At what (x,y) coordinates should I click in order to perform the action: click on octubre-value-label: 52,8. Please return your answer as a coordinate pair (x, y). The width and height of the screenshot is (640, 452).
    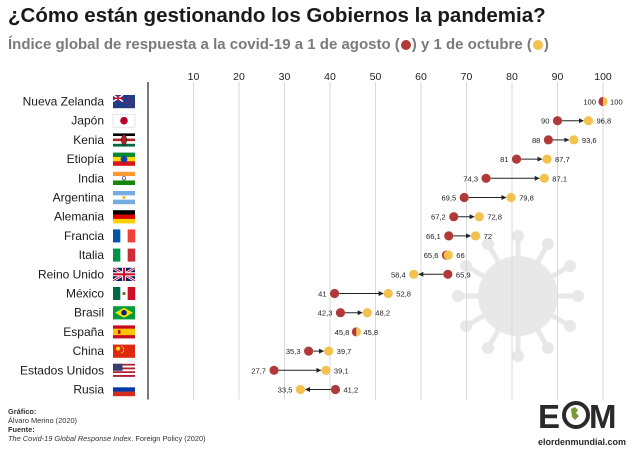
    Looking at the image, I should click on (403, 294).